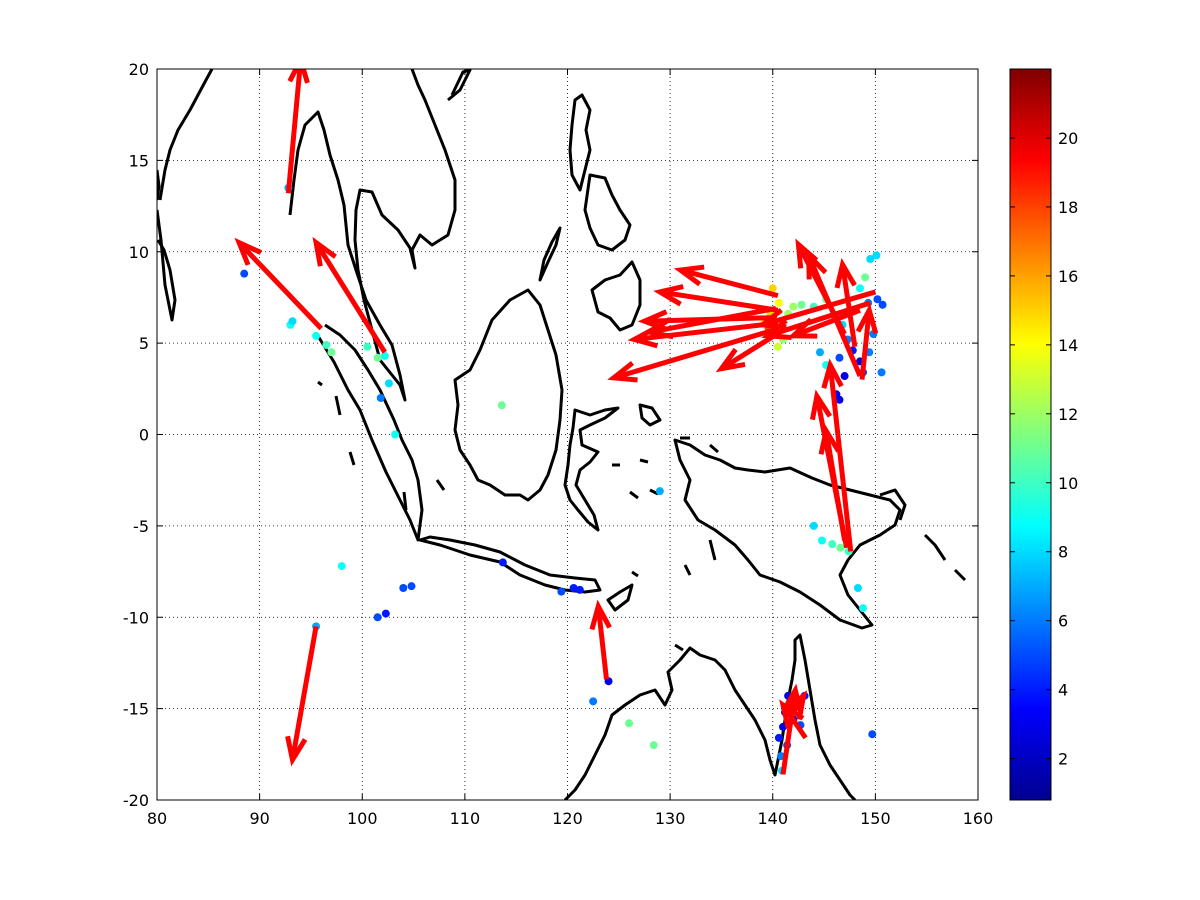  Describe the element at coordinates (1068, 483) in the screenshot. I see `colorbar-tick-label: 10` at that location.